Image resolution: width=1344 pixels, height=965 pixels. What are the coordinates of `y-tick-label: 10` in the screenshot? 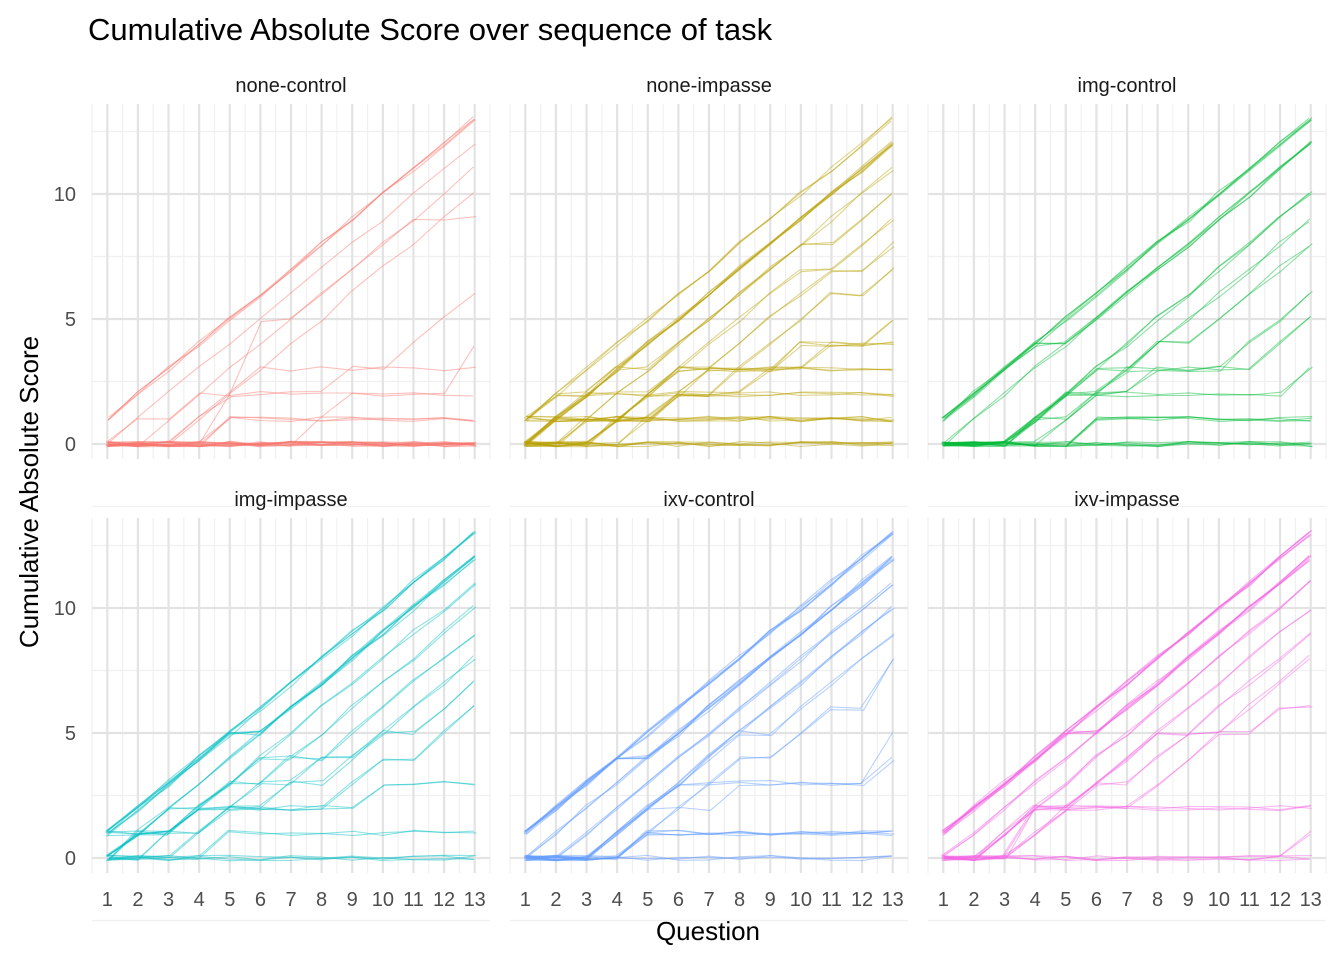 It's located at (65, 609).